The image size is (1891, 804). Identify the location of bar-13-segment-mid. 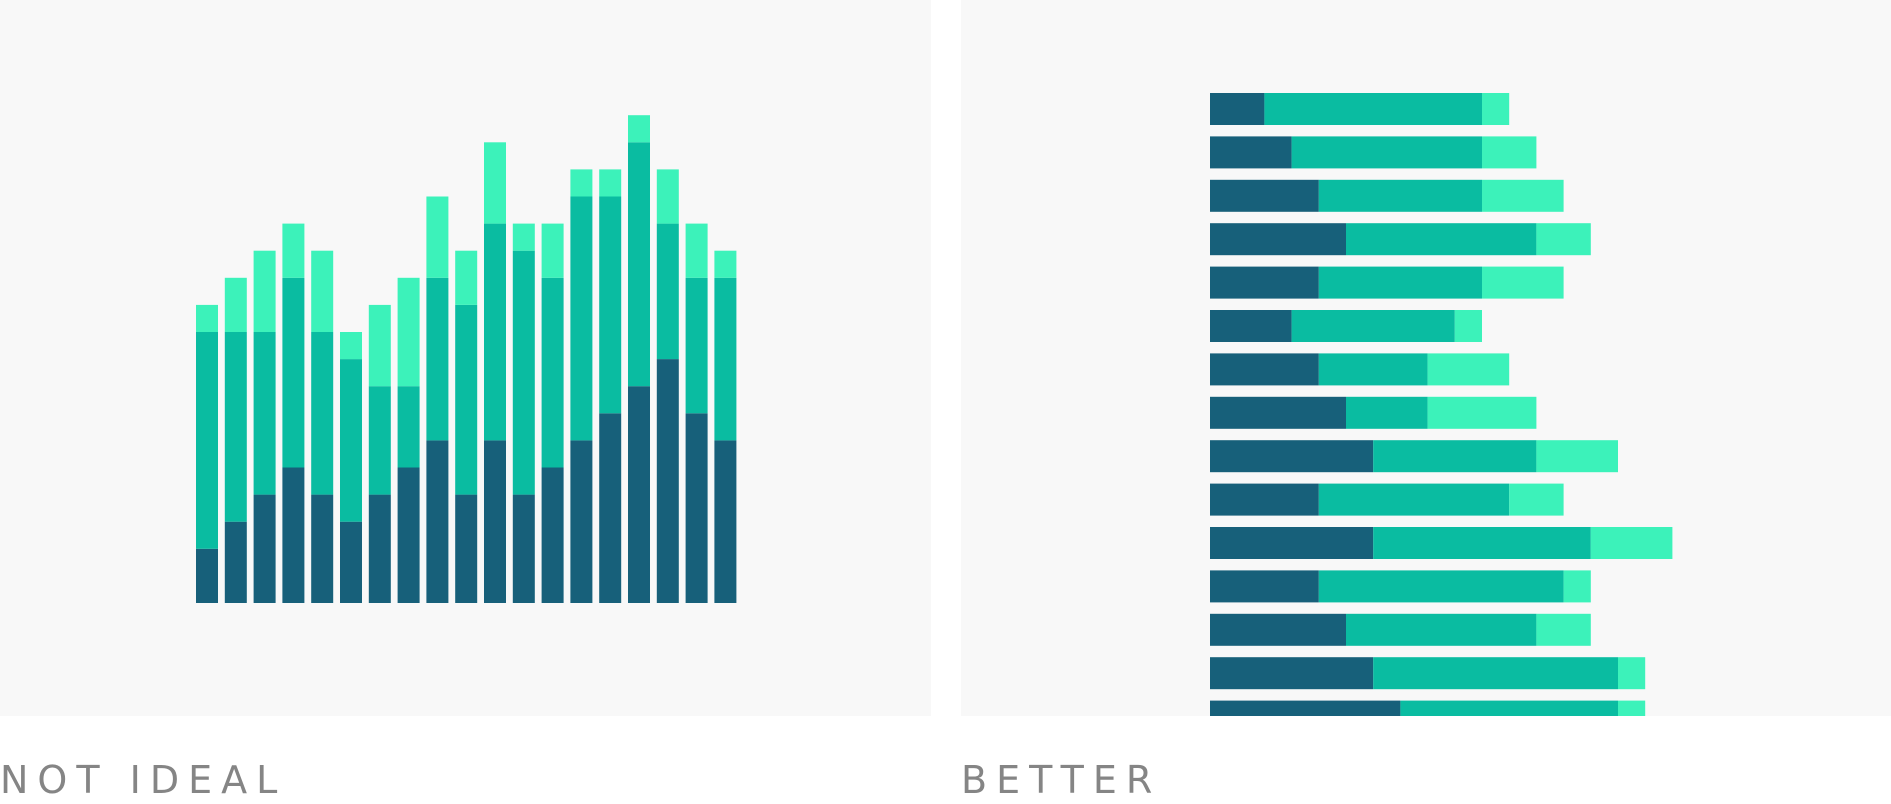
(552, 372).